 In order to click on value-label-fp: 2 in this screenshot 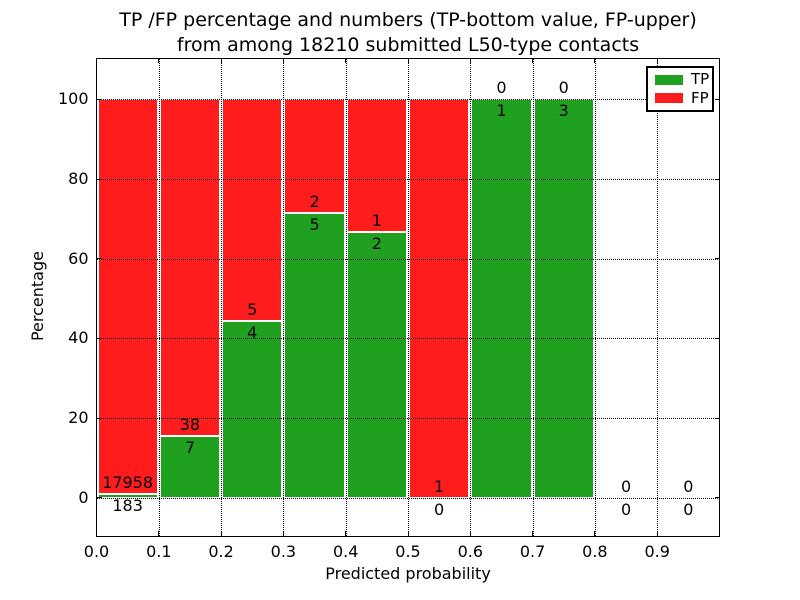, I will do `click(314, 202)`.